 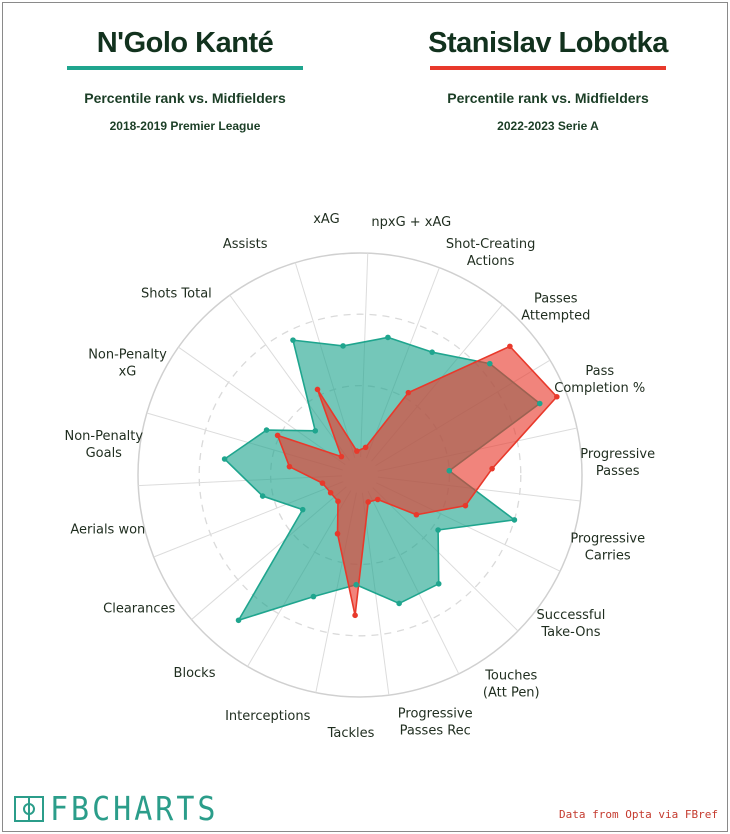 I want to click on player-2-name: Stanislav Lobotka, so click(x=548, y=43).